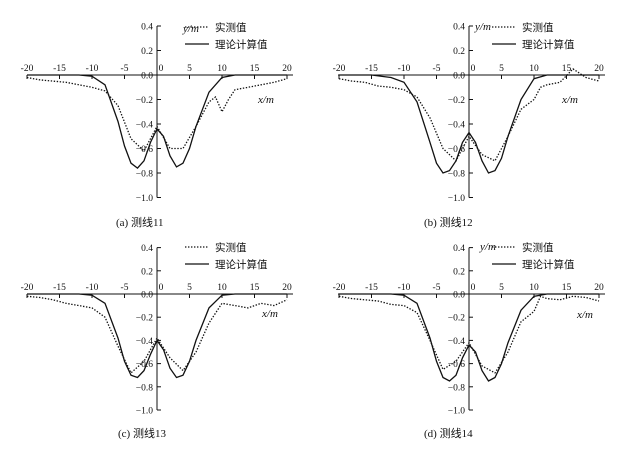  What do you see at coordinates (142, 433) in the screenshot?
I see `panel-caption: (c) 测线13` at bounding box center [142, 433].